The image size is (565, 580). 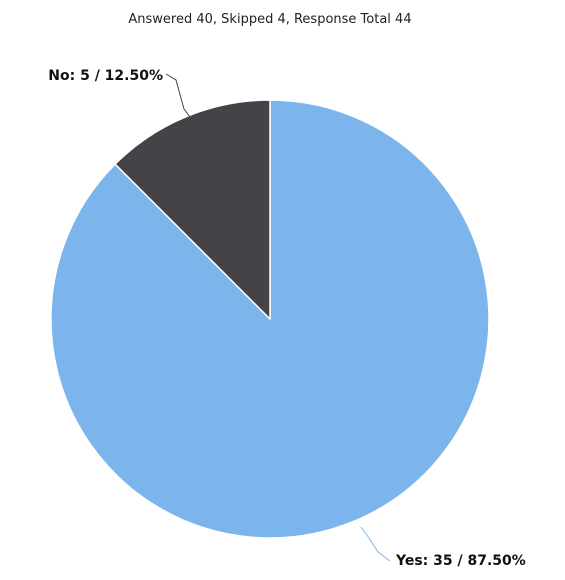 What do you see at coordinates (178, 95) in the screenshot?
I see `connector-no` at bounding box center [178, 95].